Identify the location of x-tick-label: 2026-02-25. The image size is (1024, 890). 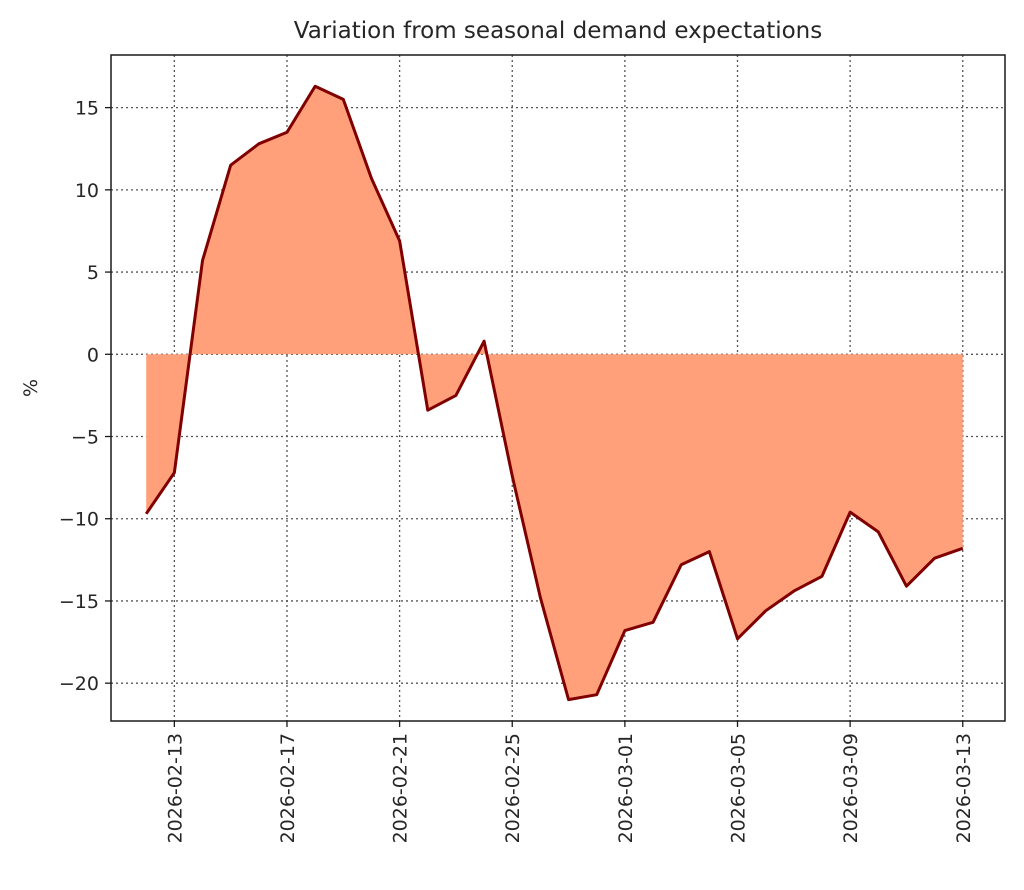
(513, 788).